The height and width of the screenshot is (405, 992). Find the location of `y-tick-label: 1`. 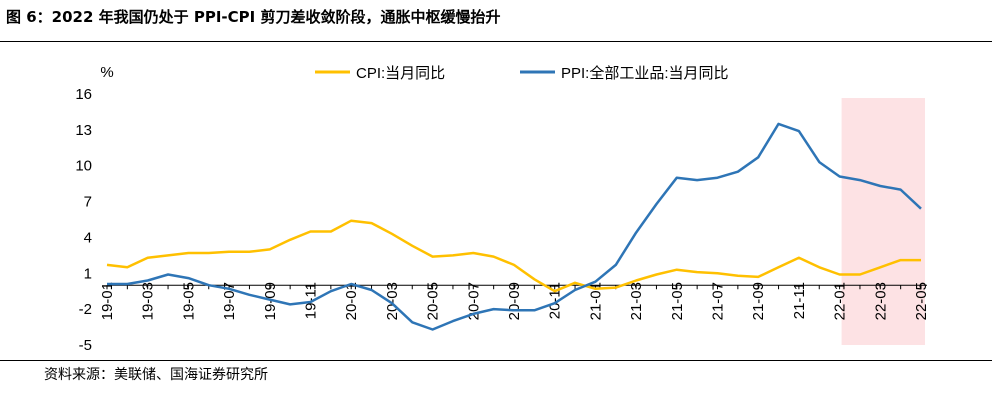

y-tick-label: 1 is located at coordinates (88, 273).